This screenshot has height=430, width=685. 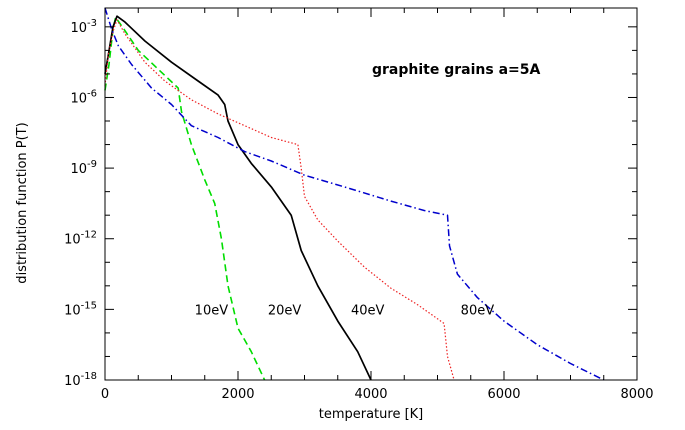 What do you see at coordinates (83, 168) in the screenshot?
I see `y-tick-label: 10⁻⁹` at bounding box center [83, 168].